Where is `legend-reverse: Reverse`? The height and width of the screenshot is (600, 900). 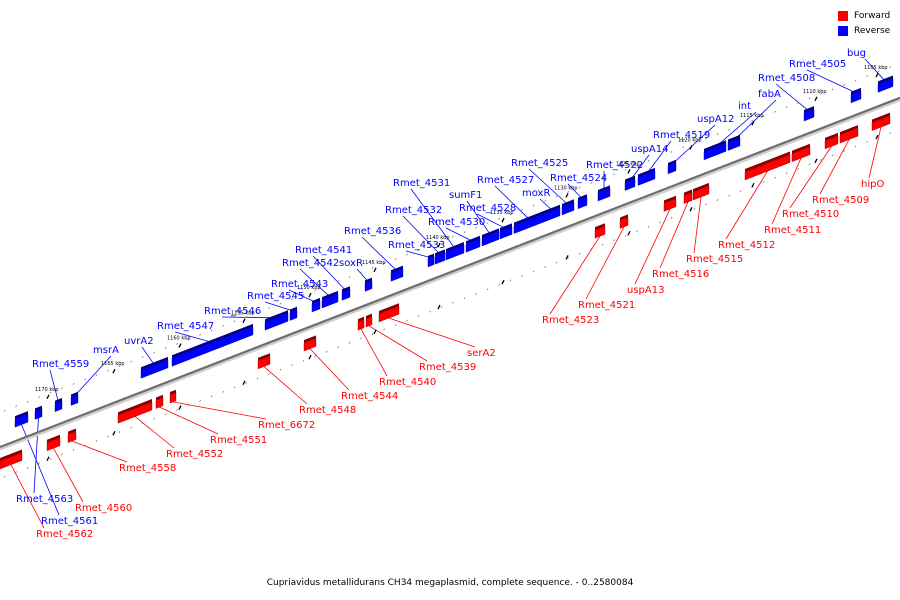
legend-reverse: Reverse is located at coordinates (864, 30).